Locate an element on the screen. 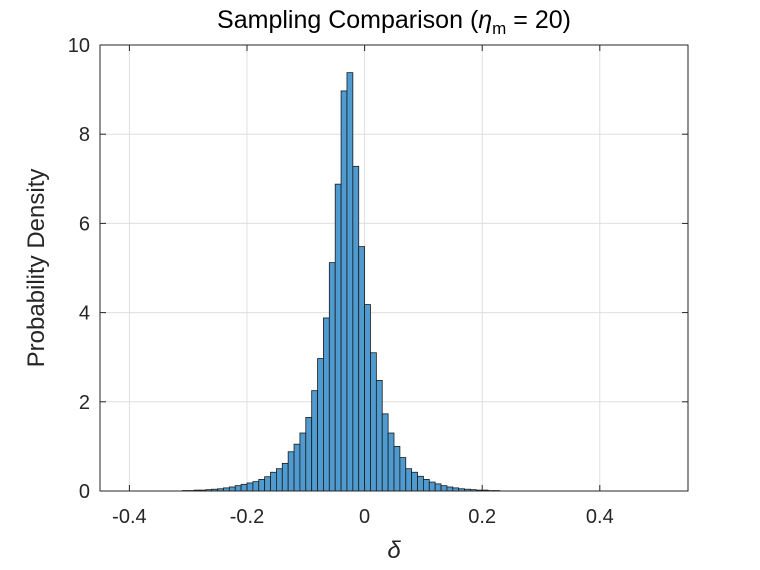 Image resolution: width=760 pixels, height=570 pixels. x-tick-label-1: -0.2 is located at coordinates (247, 517).